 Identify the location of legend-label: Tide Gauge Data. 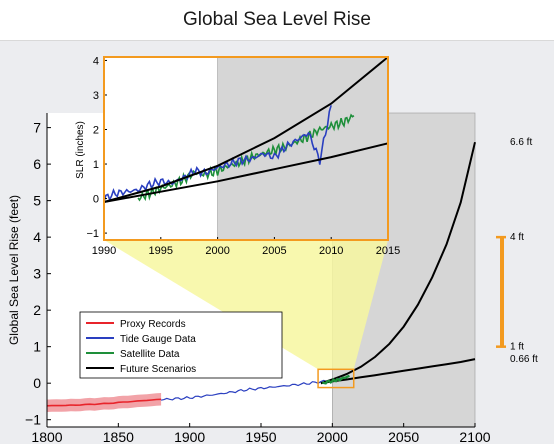
(158, 339).